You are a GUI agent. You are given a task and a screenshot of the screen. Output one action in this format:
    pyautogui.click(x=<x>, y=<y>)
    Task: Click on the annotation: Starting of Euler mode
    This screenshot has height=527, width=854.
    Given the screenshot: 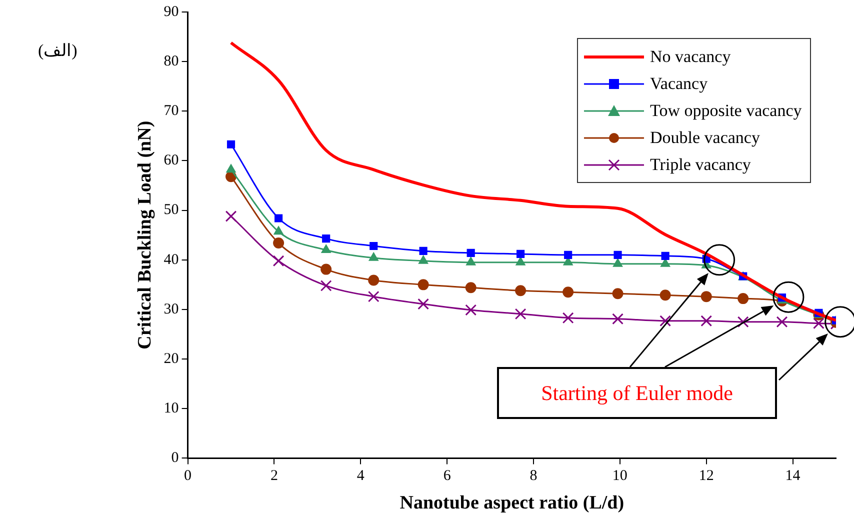 What is the action you would take?
    pyautogui.click(x=637, y=393)
    